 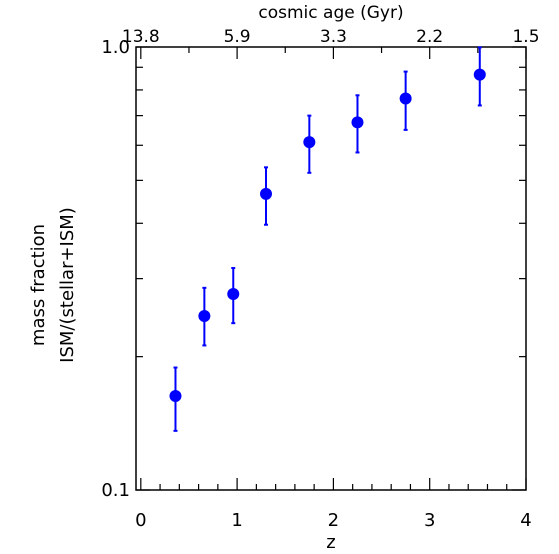 What do you see at coordinates (429, 520) in the screenshot?
I see `x-tick-label: 3` at bounding box center [429, 520].